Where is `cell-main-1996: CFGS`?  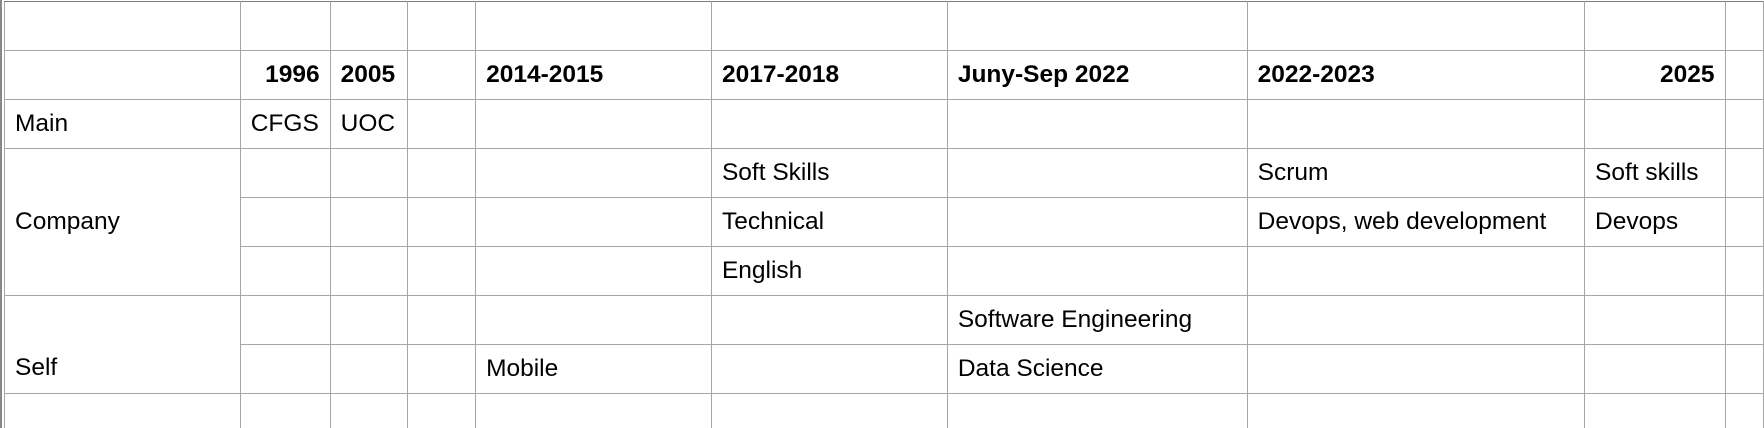 cell-main-1996: CFGS is located at coordinates (285, 124).